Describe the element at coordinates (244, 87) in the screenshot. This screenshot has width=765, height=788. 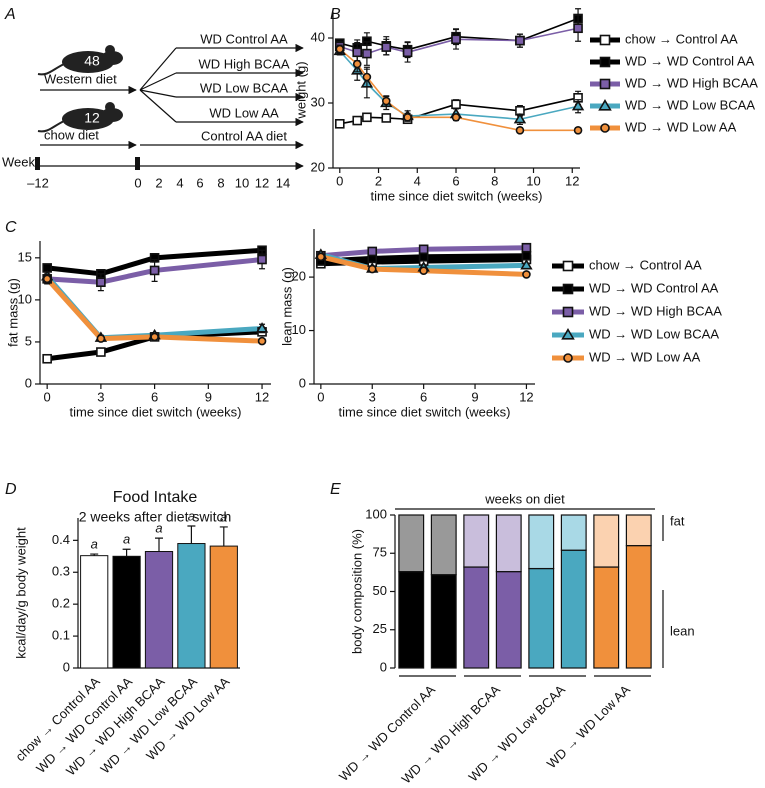
I see `branch-label: WD Low BCAA` at that location.